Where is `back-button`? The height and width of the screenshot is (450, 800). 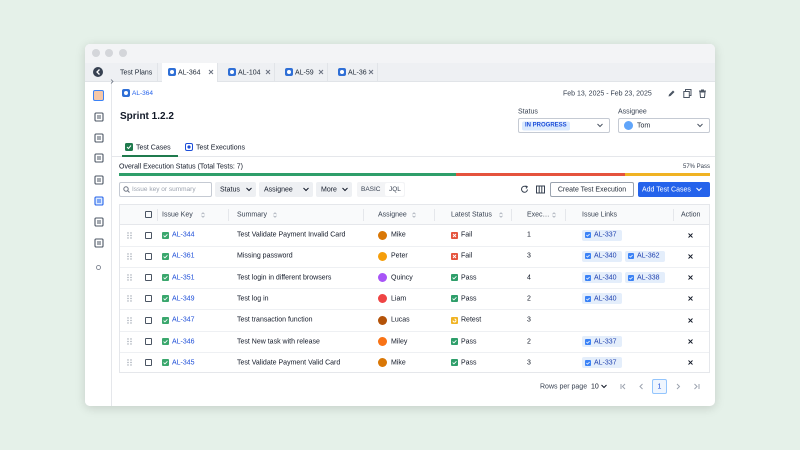 back-button is located at coordinates (98, 72).